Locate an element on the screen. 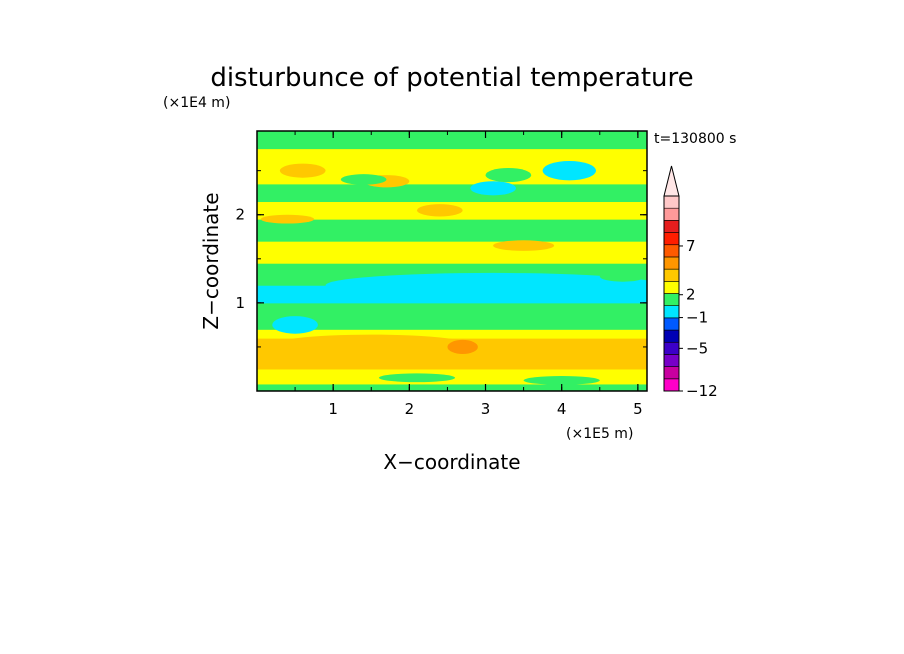 The width and height of the screenshot is (904, 654). colorbar-label: 7 is located at coordinates (691, 246).